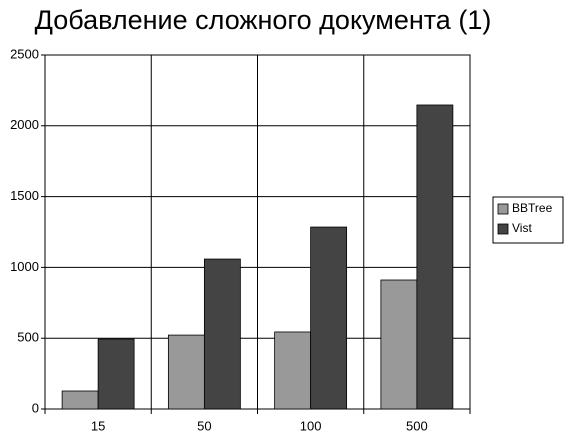  Describe the element at coordinates (522, 228) in the screenshot. I see `legend-label: Vist` at that location.